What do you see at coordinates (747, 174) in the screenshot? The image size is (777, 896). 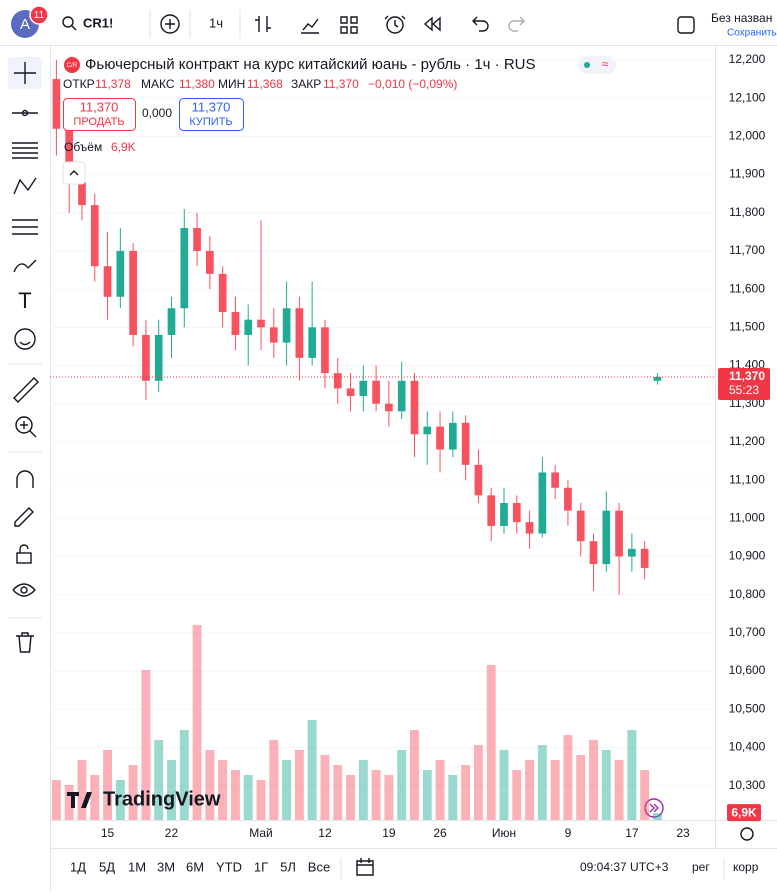 I see `y-tick-label: 11,900` at bounding box center [747, 174].